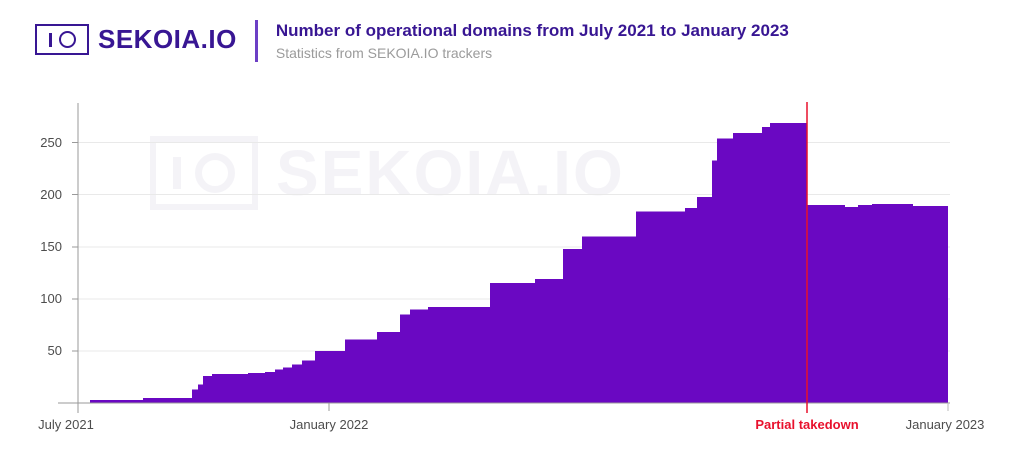 The height and width of the screenshot is (461, 1024). I want to click on y-axis-label-100: 100, so click(51, 298).